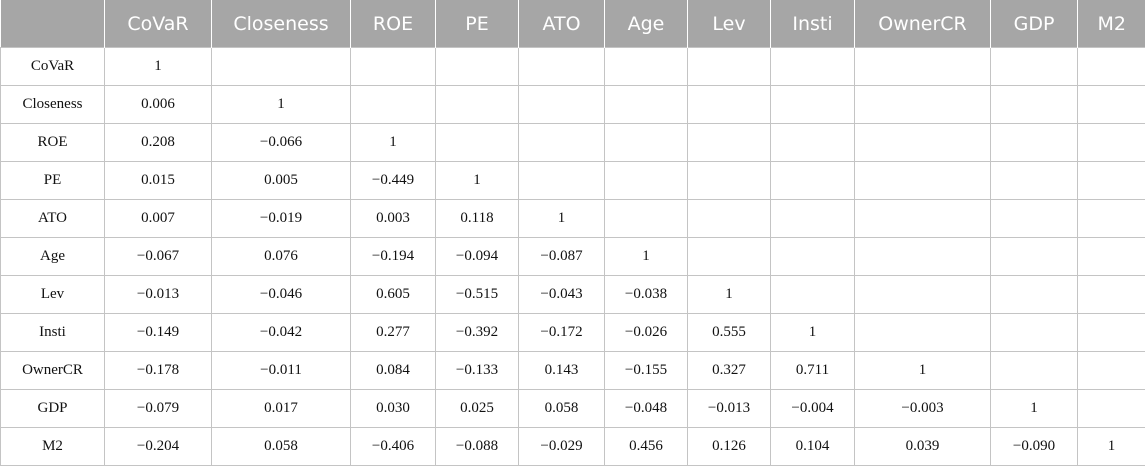 Image resolution: width=1145 pixels, height=472 pixels. What do you see at coordinates (393, 408) in the screenshot?
I see `table-cell: 0.030` at bounding box center [393, 408].